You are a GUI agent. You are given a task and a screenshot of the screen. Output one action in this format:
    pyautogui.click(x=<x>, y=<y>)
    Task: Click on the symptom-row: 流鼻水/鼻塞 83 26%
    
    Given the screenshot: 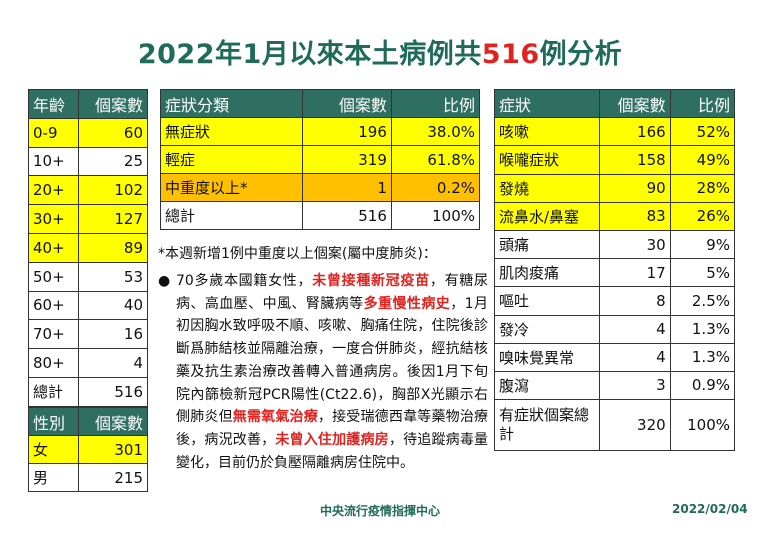 What is the action you would take?
    pyautogui.click(x=615, y=216)
    